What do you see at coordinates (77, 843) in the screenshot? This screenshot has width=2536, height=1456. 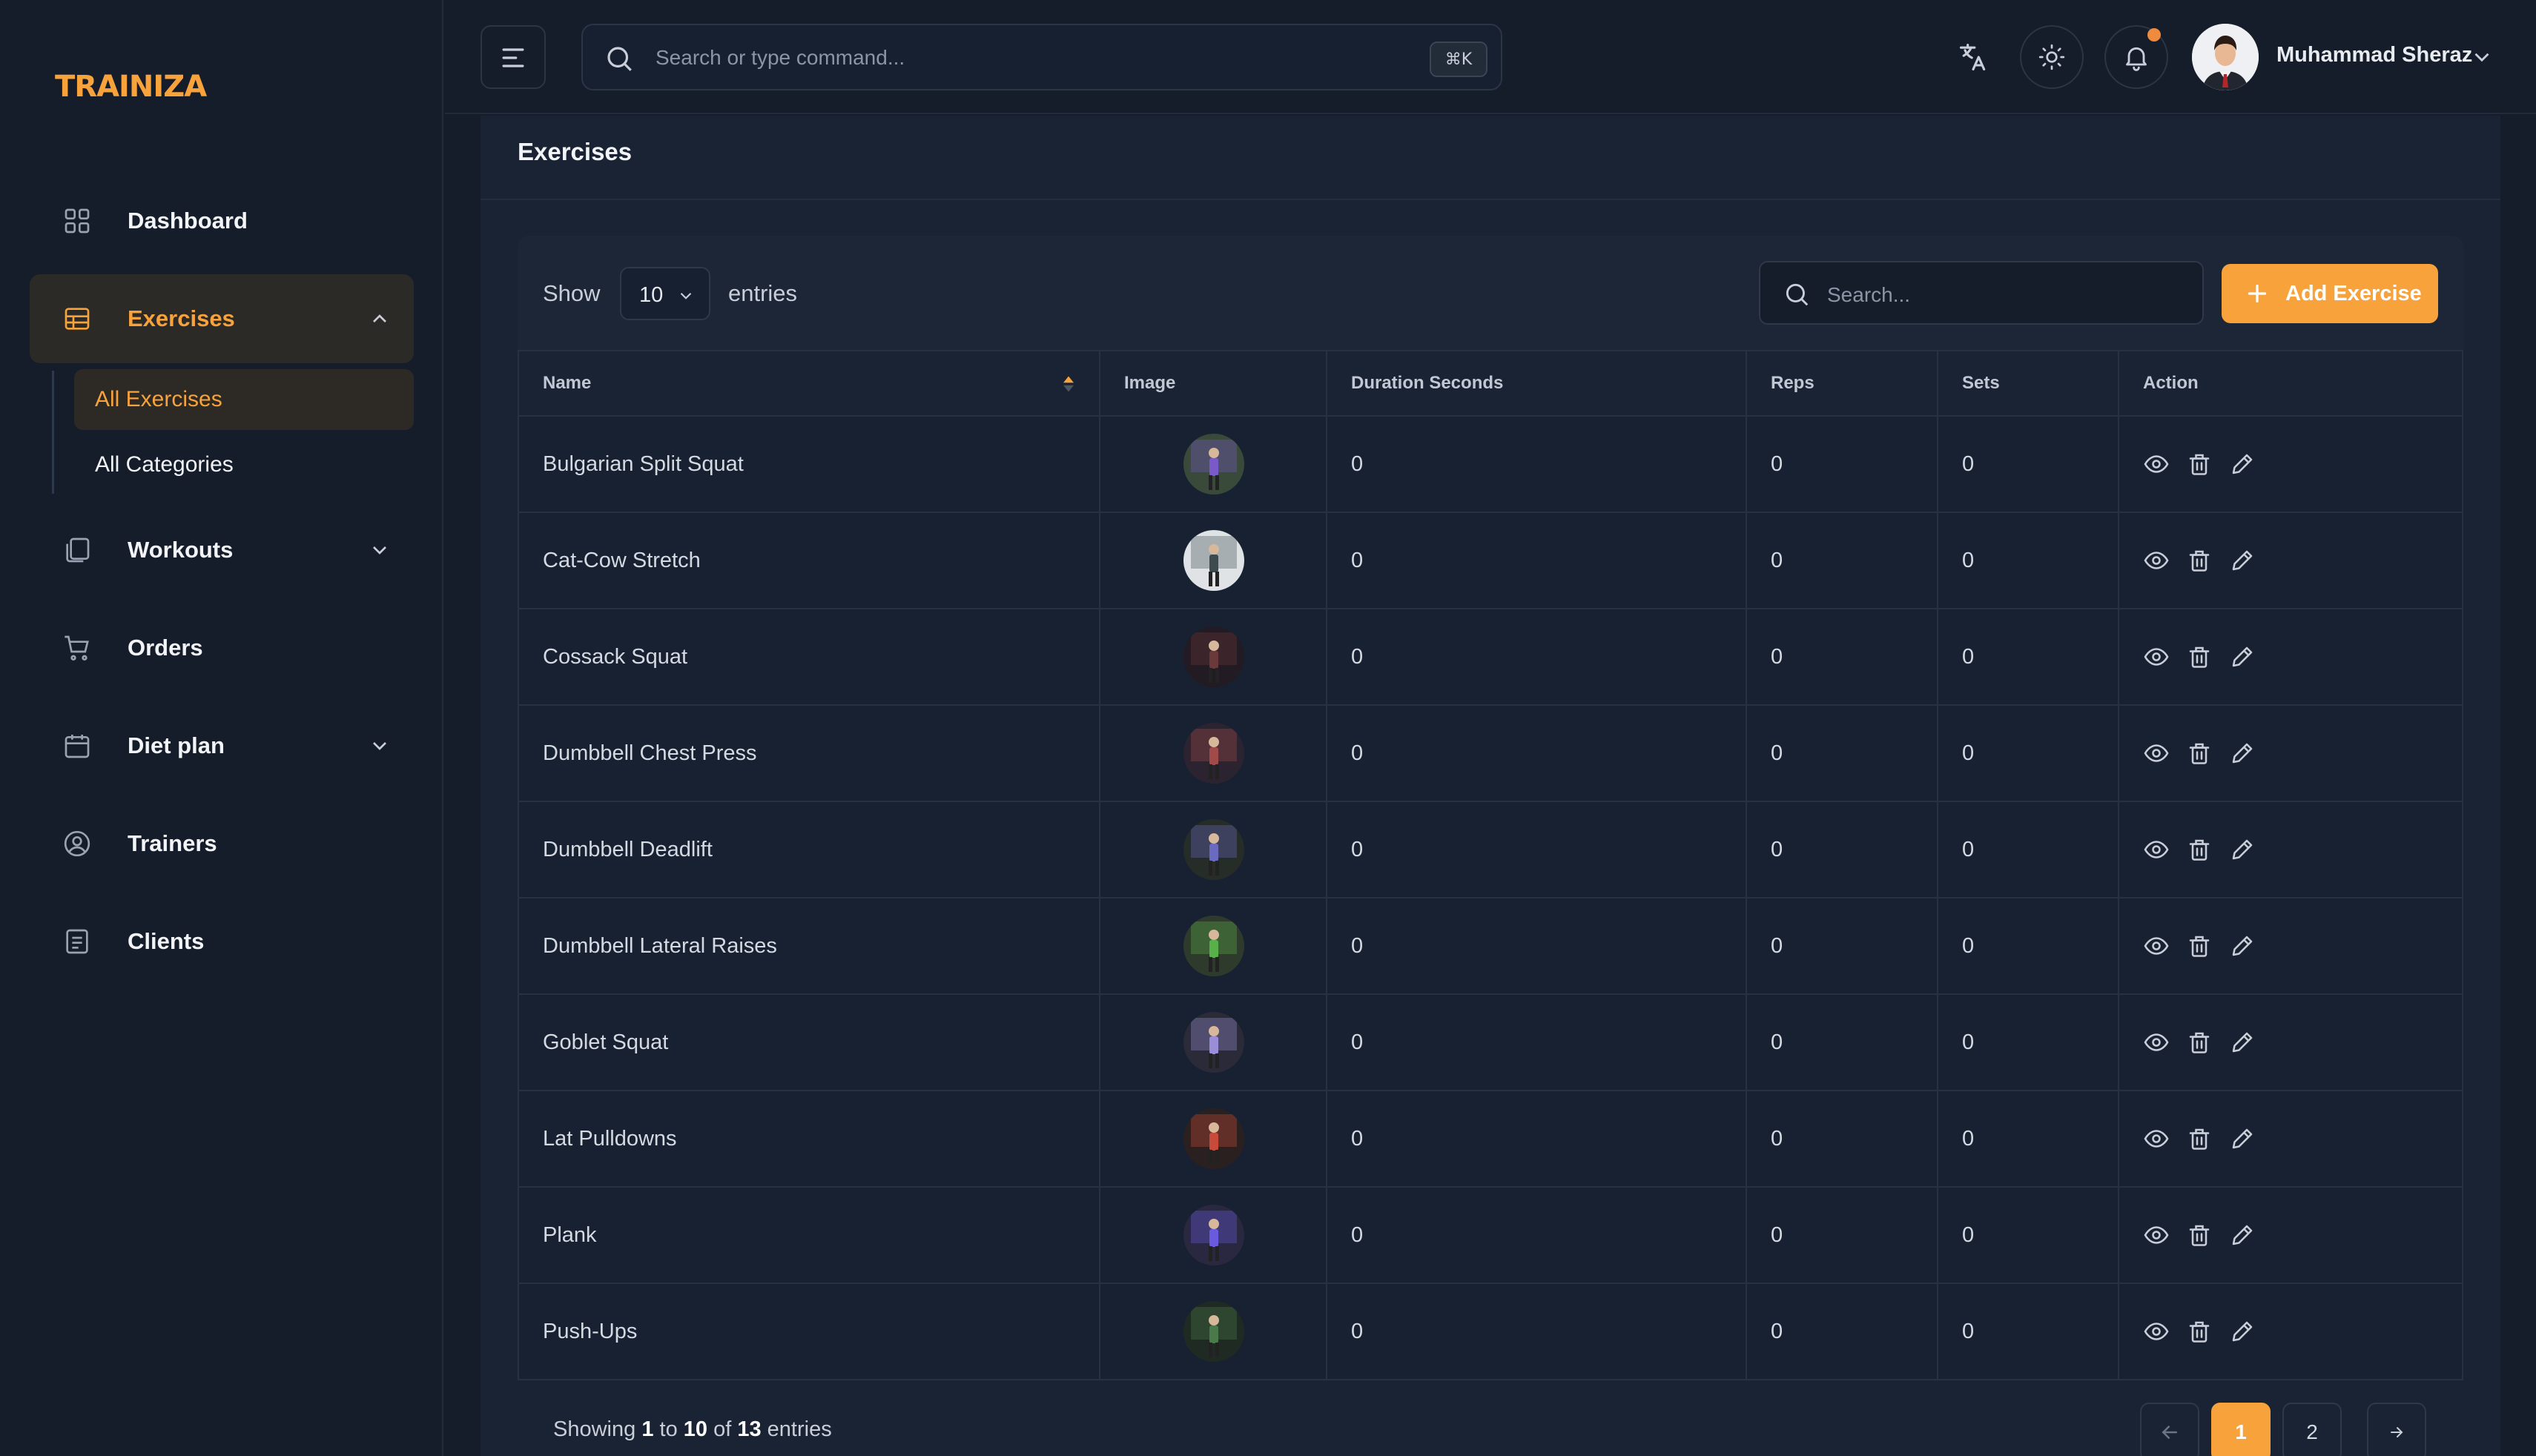 I see `user-circle-icon` at bounding box center [77, 843].